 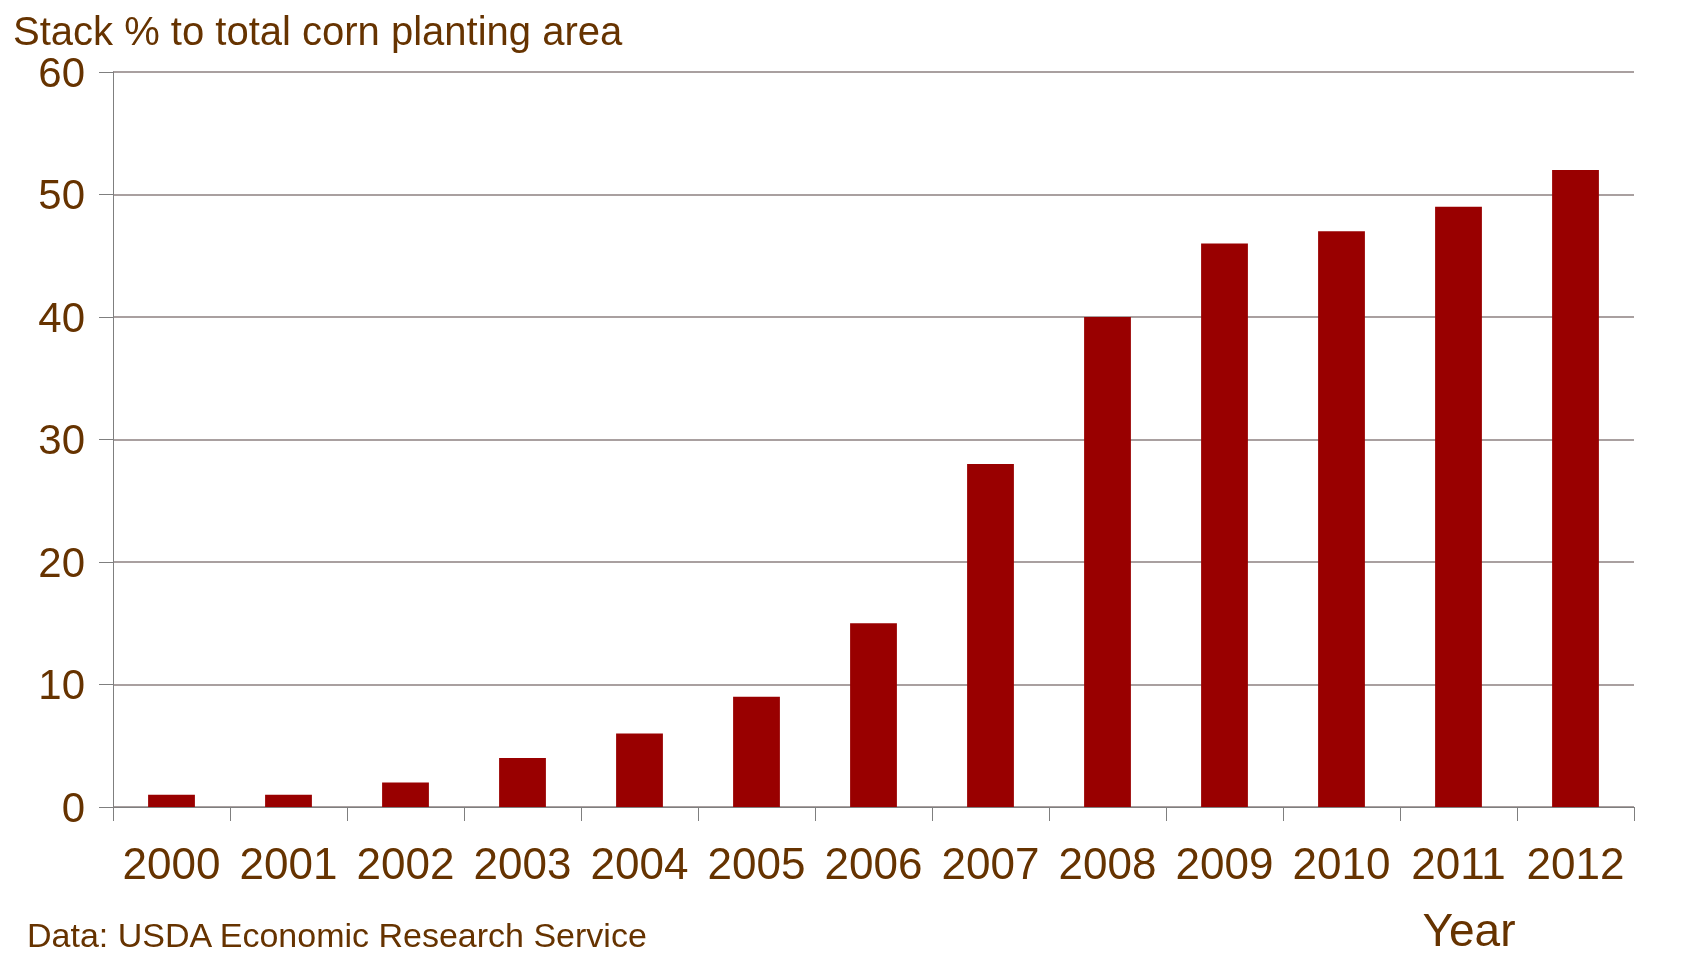 I want to click on y-tick-label: 40, so click(x=61, y=317).